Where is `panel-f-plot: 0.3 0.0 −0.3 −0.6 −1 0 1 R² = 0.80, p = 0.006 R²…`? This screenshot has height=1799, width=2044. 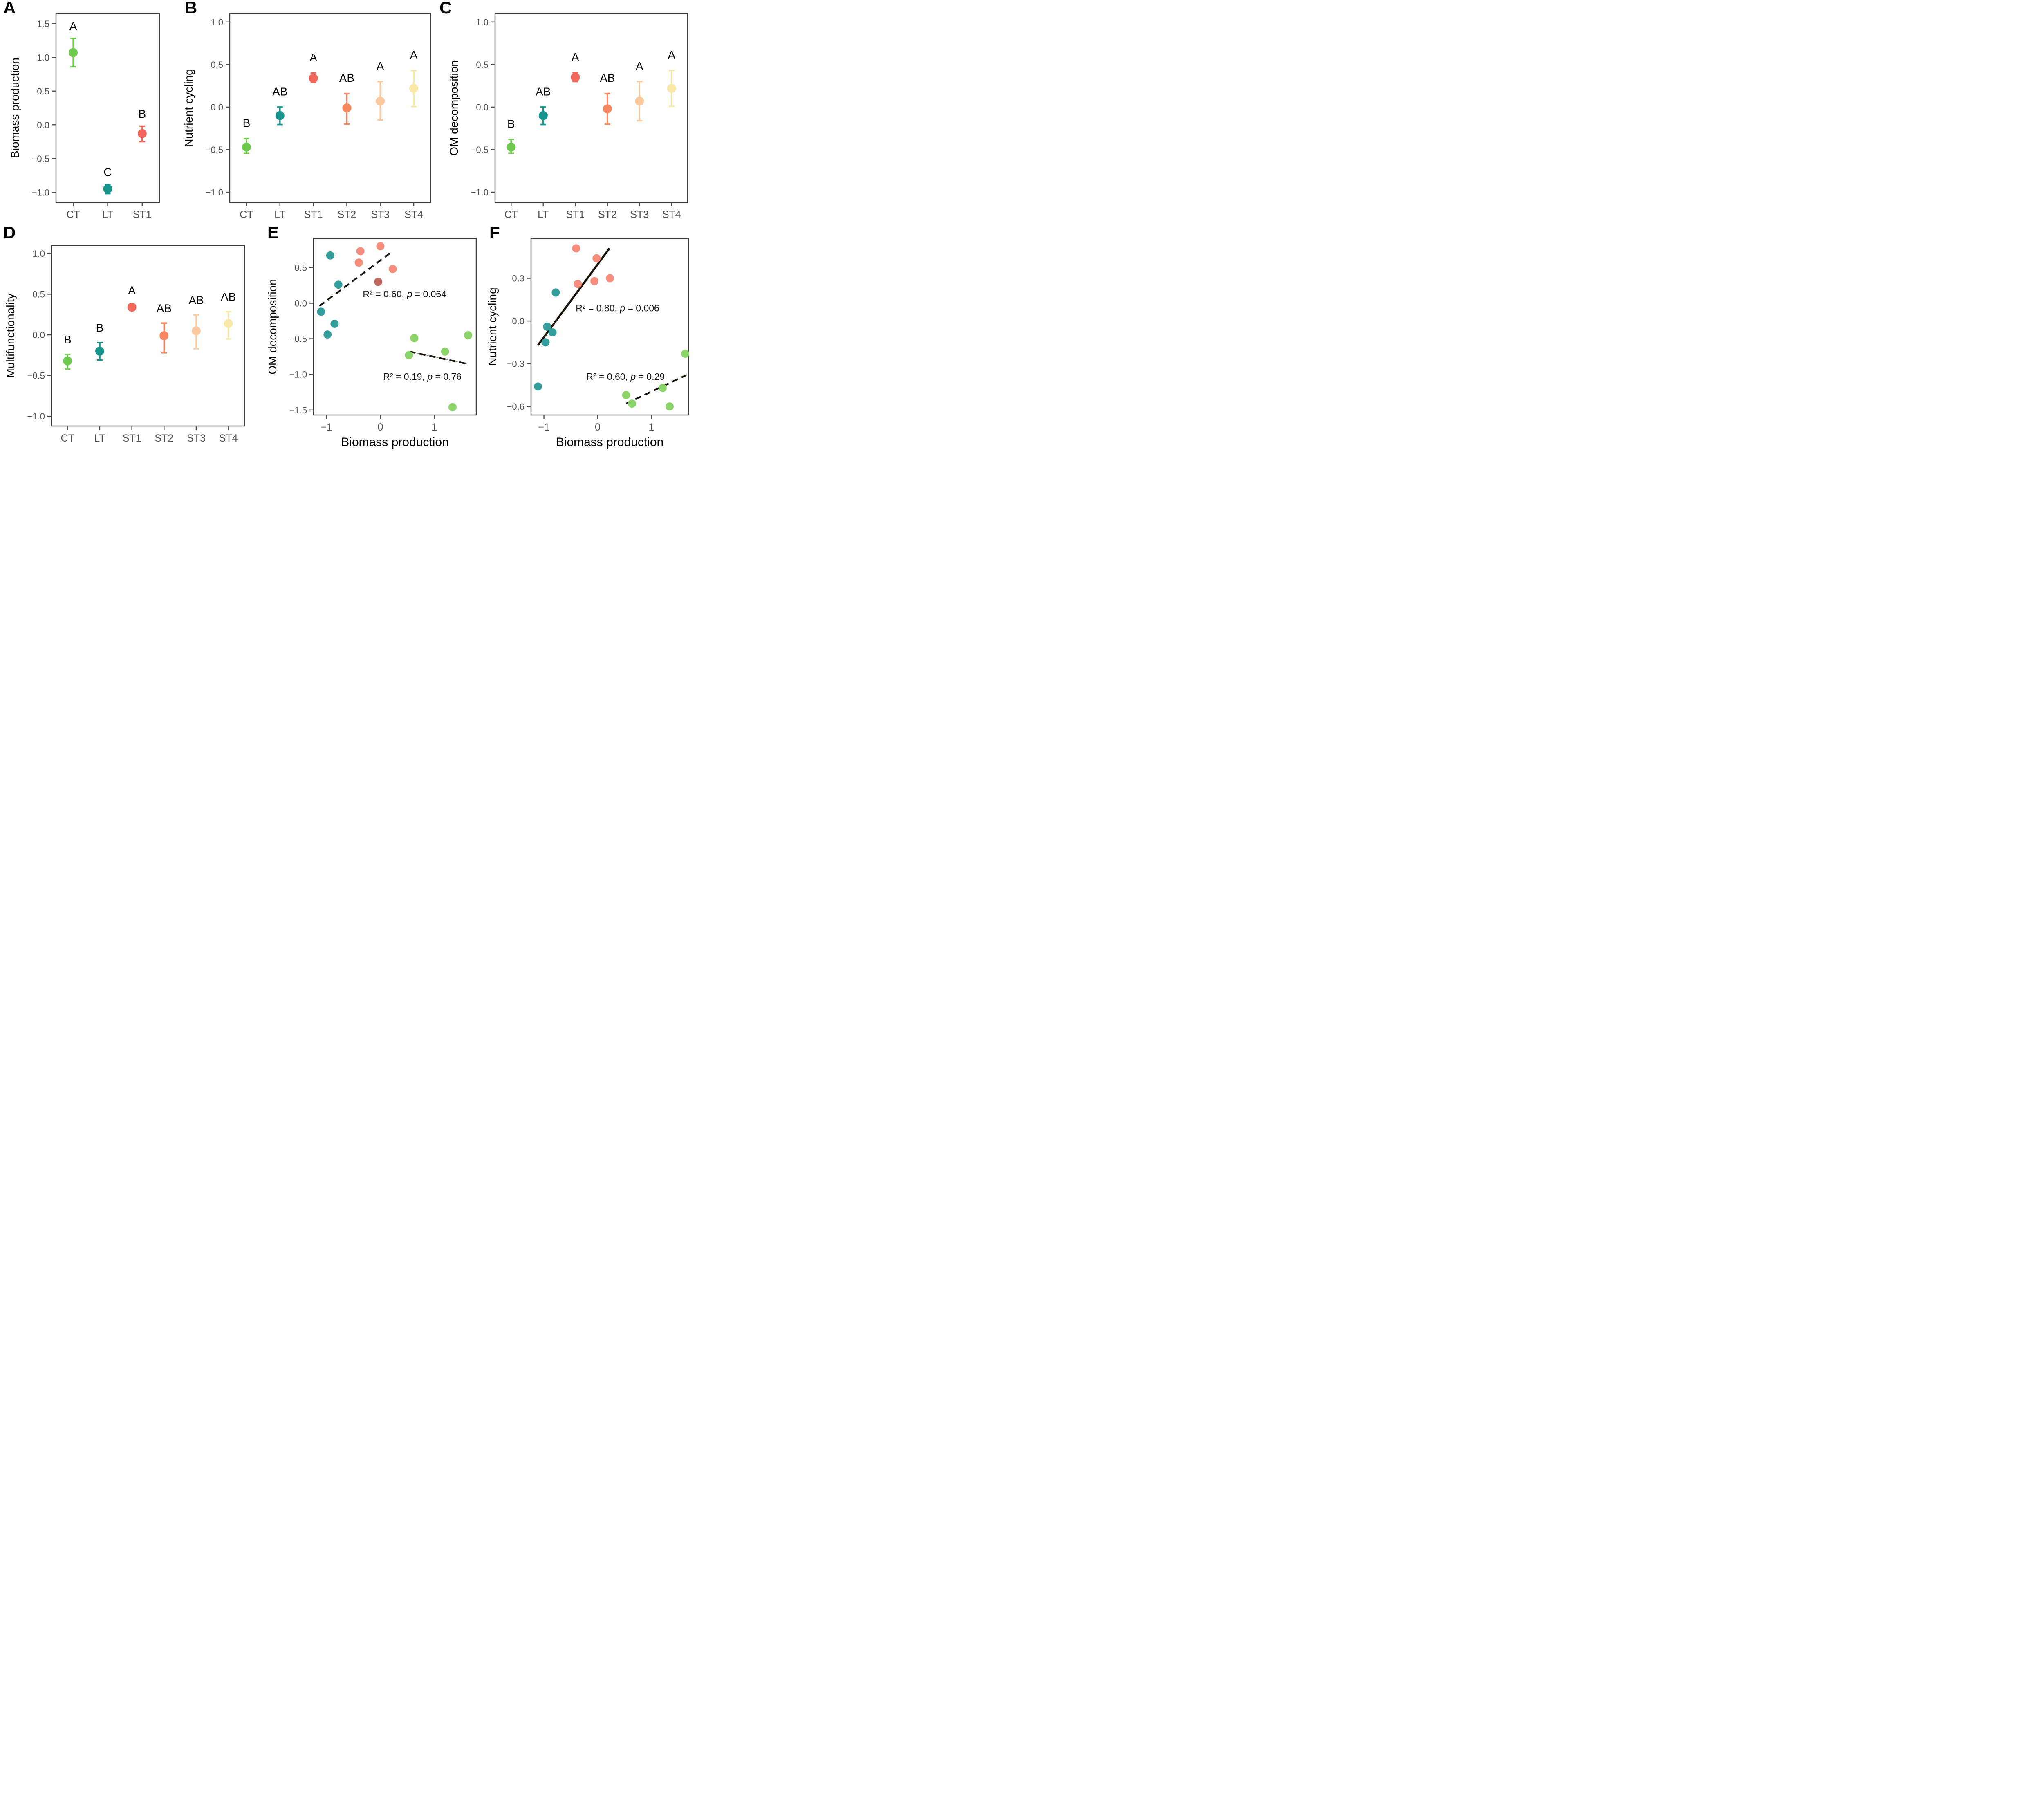
panel-f-plot: 0.3 0.0 −0.3 −0.6 −1 0 1 R² = 0.80, p = 0.006 R²… is located at coordinates (598, 335).